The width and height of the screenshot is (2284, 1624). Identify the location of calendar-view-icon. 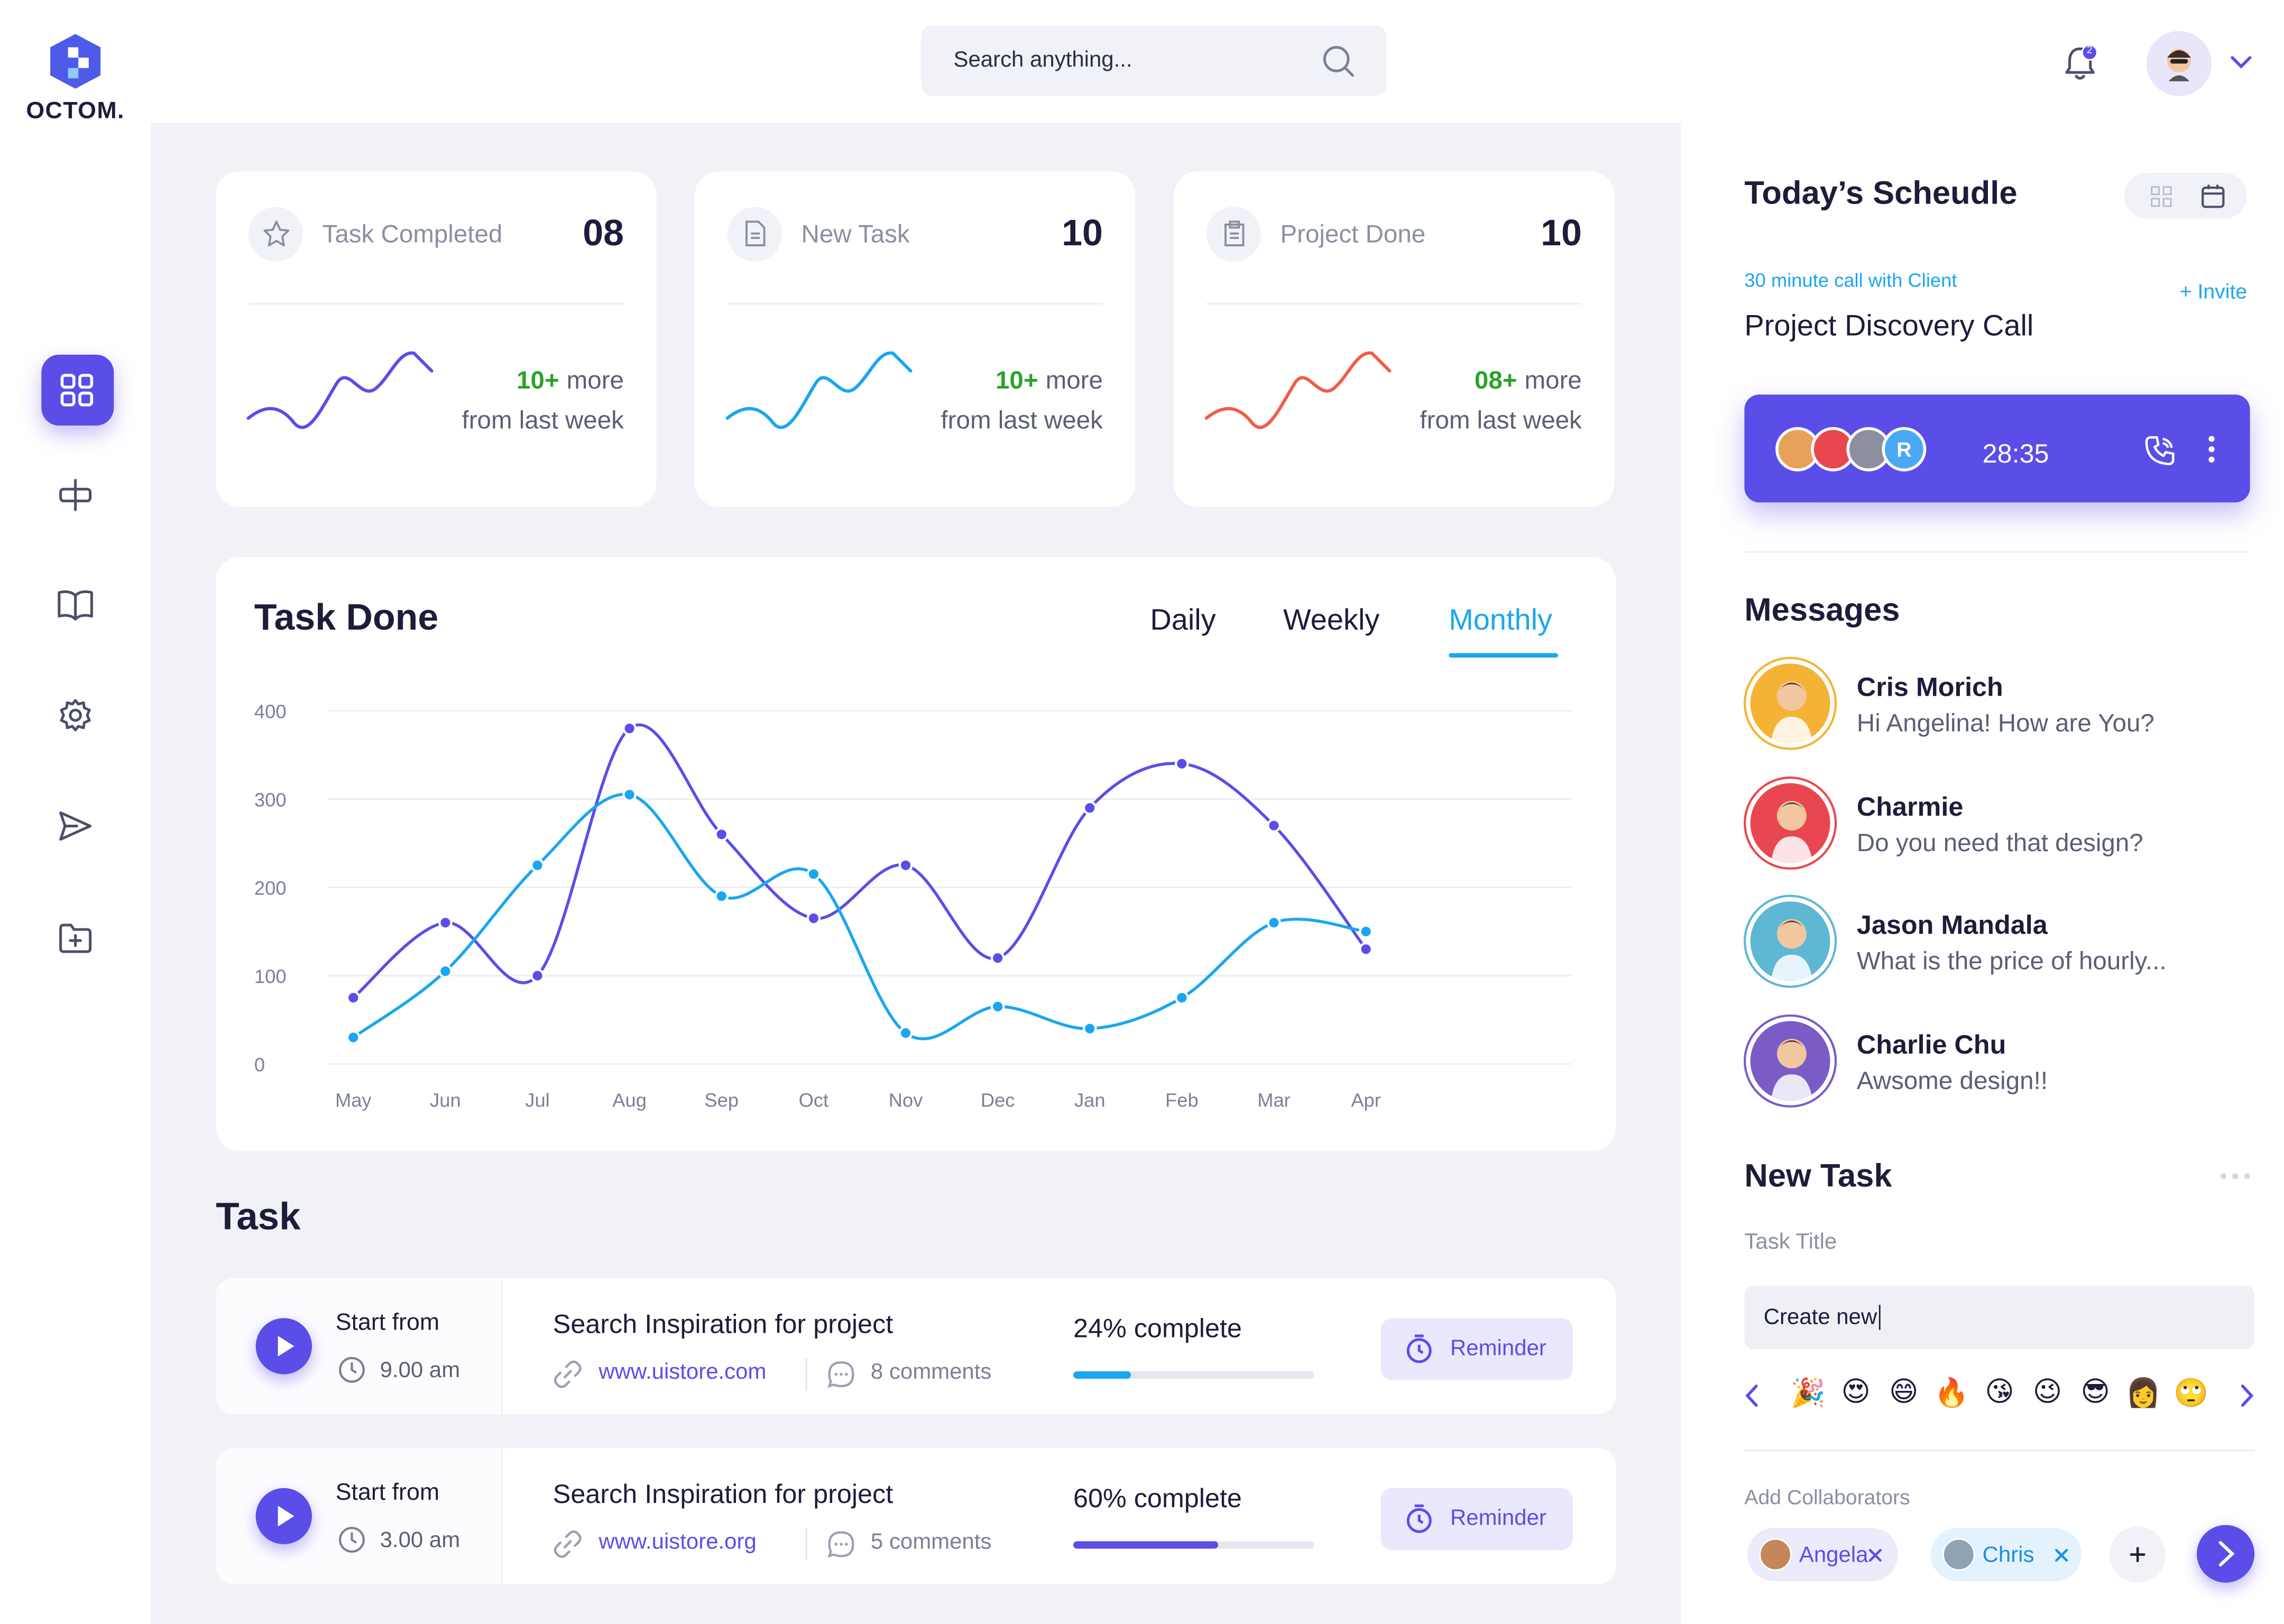
(2213, 196).